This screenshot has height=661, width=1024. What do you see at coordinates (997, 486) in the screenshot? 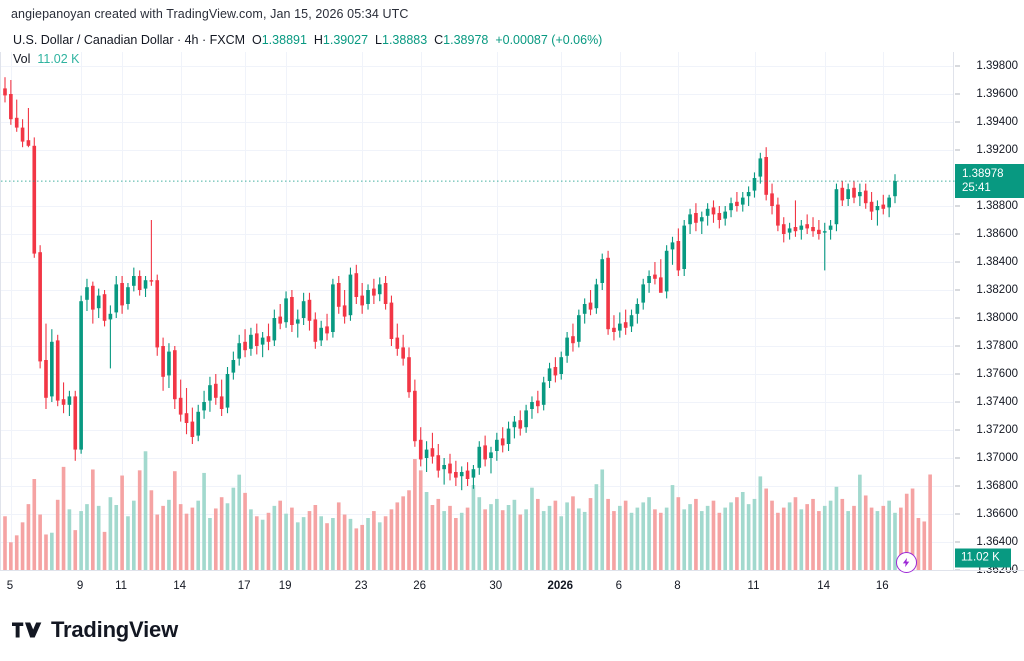
I see `price-tick-label: 1.36800` at bounding box center [997, 486].